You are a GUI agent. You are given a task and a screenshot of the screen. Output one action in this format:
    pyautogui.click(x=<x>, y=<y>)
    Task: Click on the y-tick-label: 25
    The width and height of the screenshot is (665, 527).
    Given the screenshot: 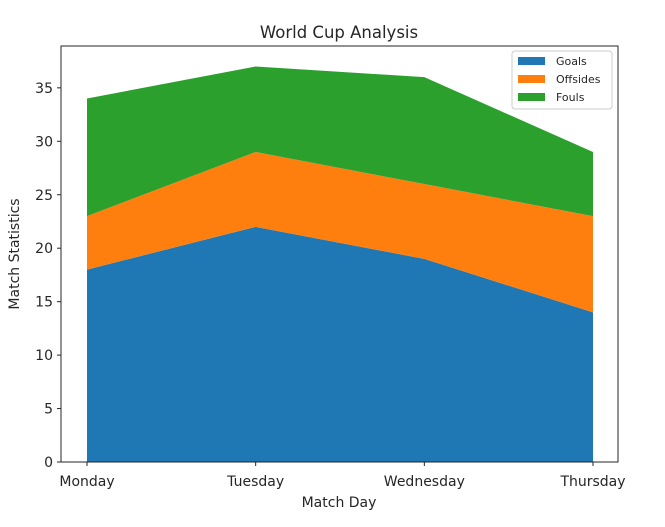 What is the action you would take?
    pyautogui.click(x=44, y=196)
    